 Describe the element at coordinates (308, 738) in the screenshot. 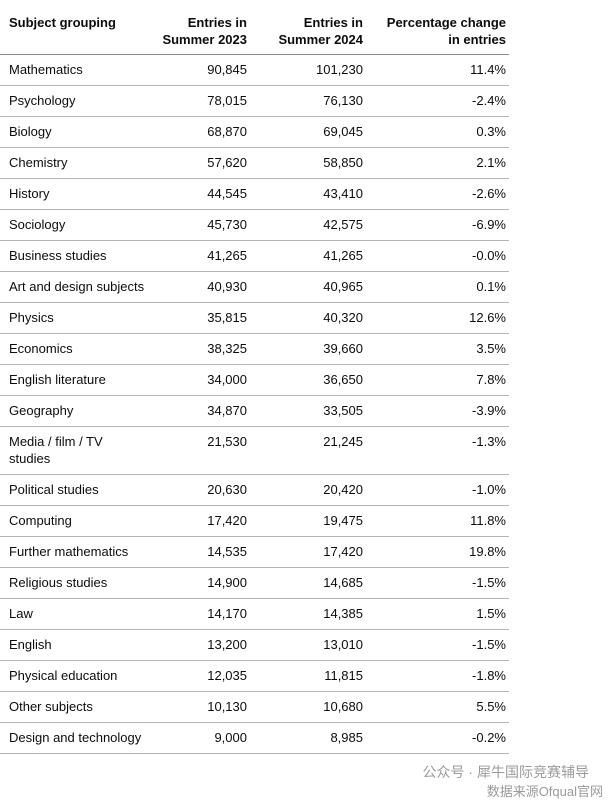

I see `value-cell: 8,985` at that location.